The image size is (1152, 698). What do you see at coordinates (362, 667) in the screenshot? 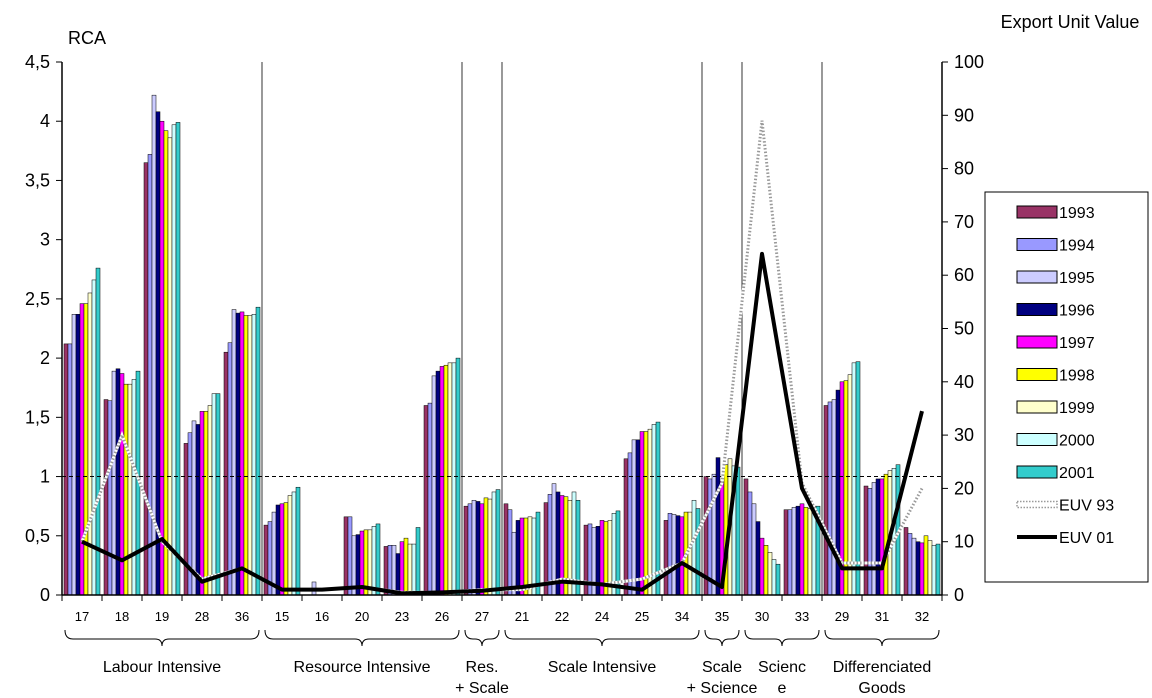
I see `group-label: Resource Intensive` at bounding box center [362, 667].